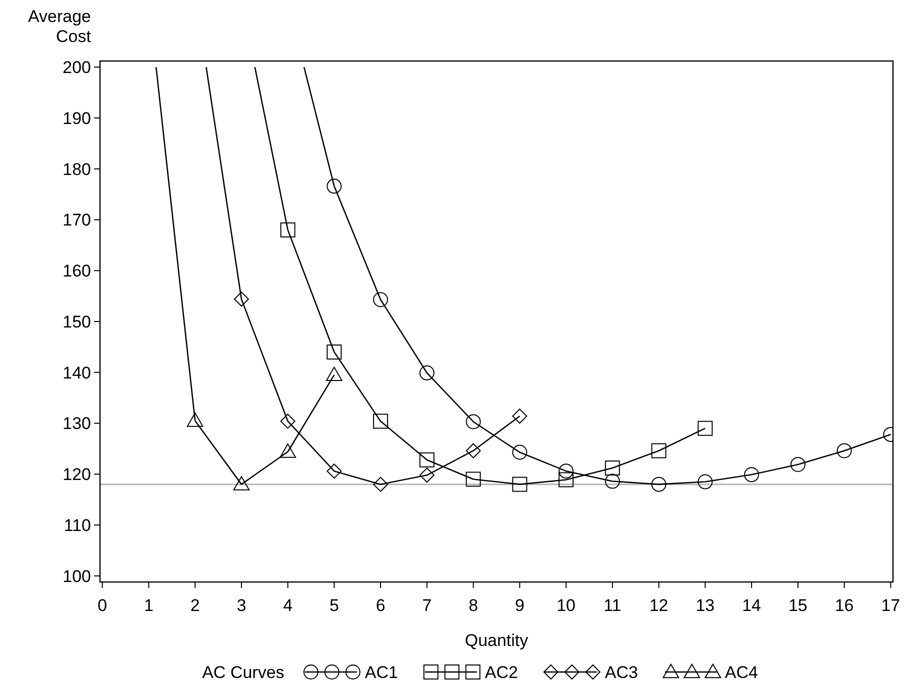 The width and height of the screenshot is (907, 692). Describe the element at coordinates (890, 605) in the screenshot. I see `x-tick-label: 17` at that location.